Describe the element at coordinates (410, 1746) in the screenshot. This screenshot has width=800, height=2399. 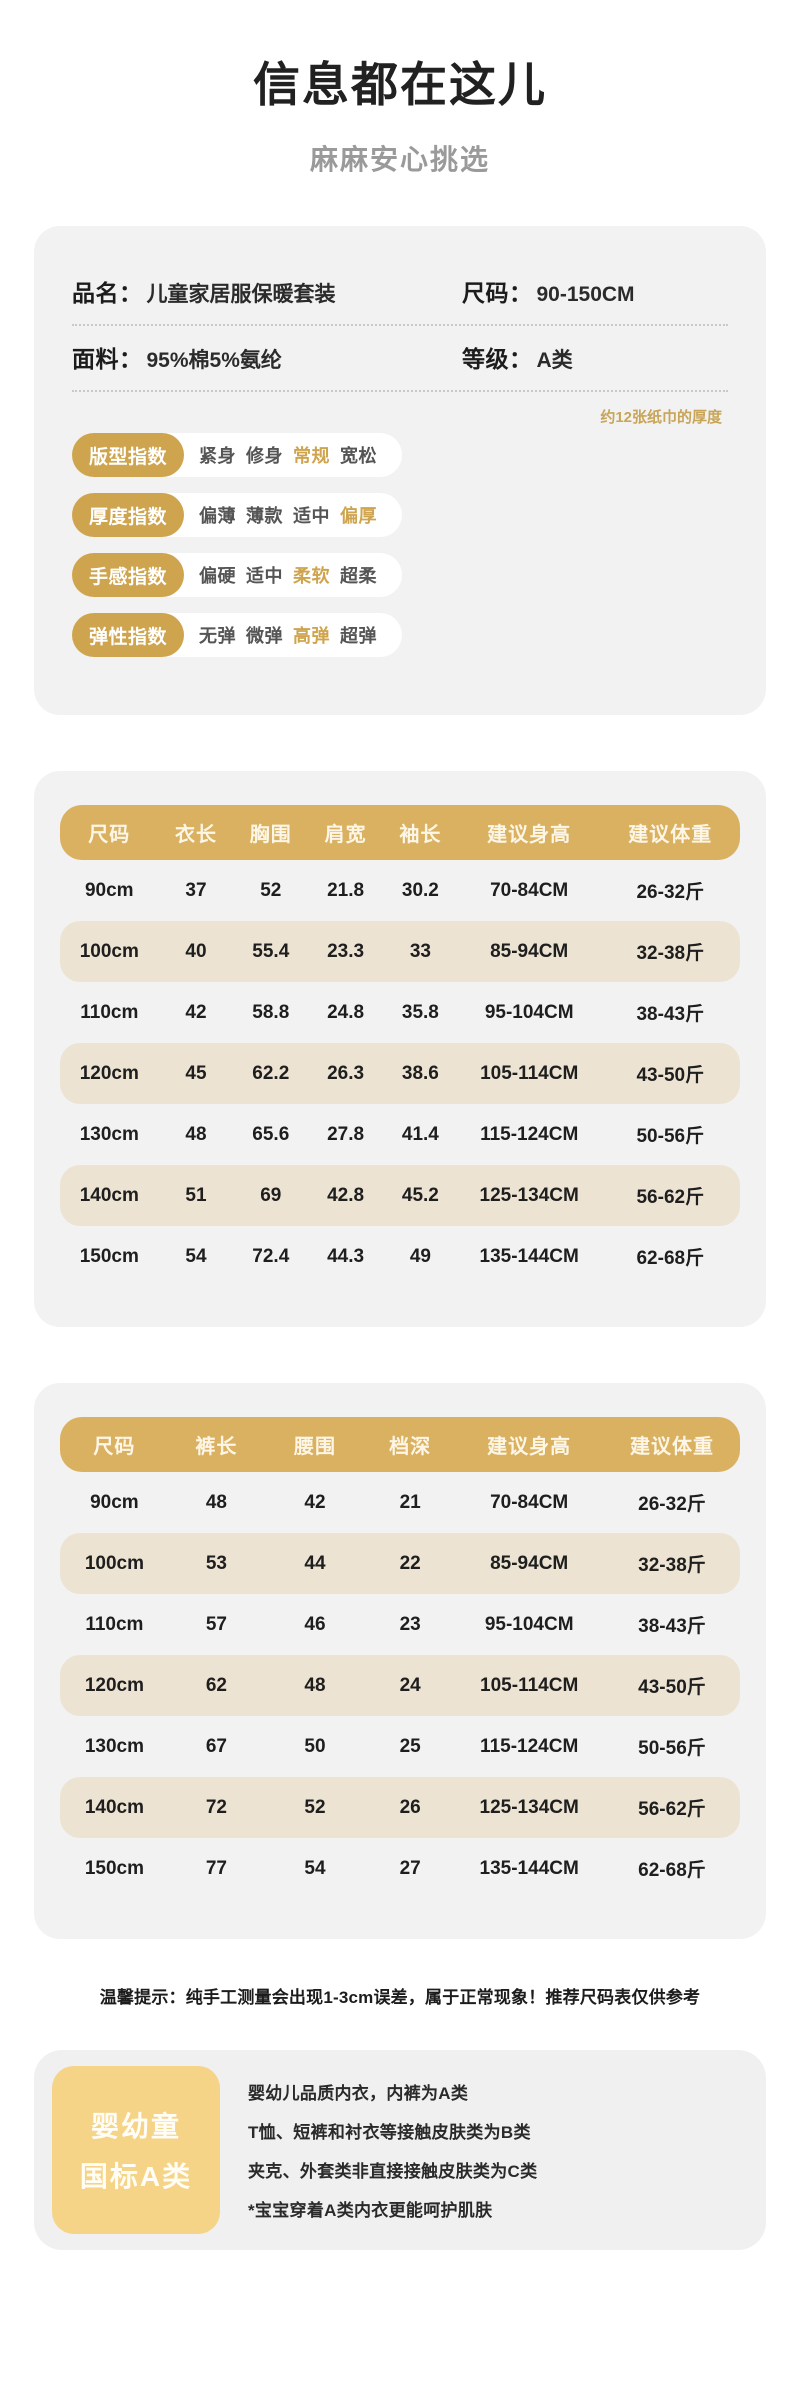
I see `table-cell: 25` at that location.